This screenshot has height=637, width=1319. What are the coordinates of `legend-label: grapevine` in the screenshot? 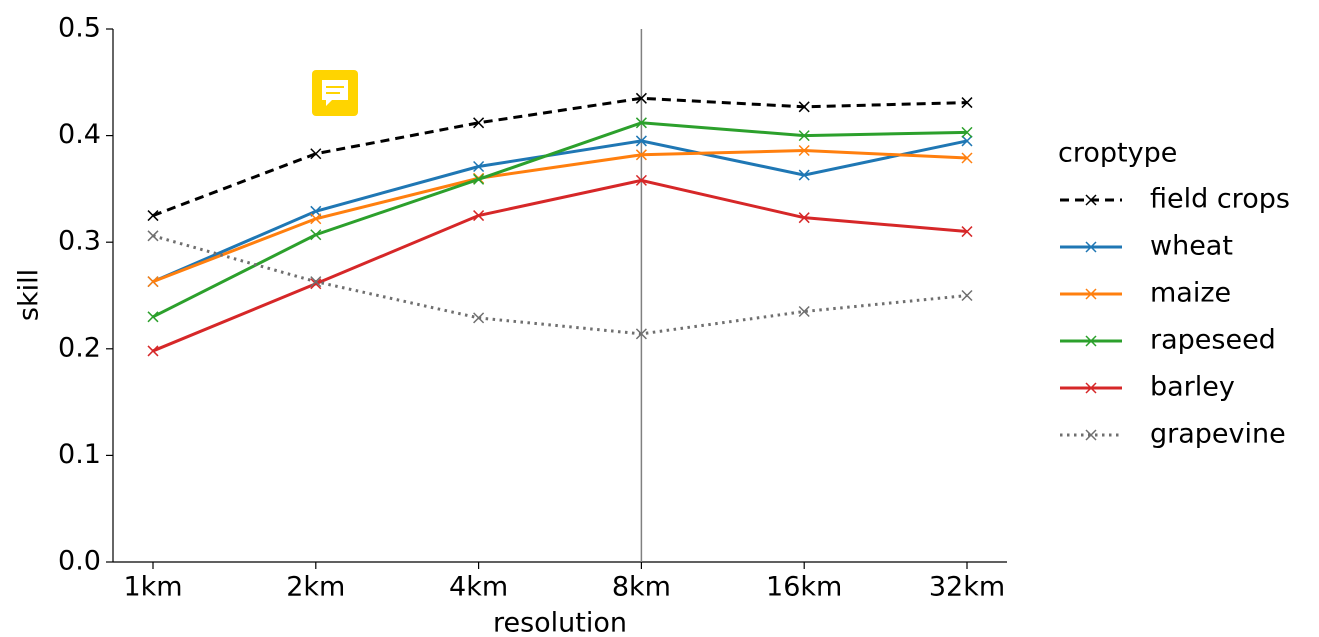 It's located at (1218, 434).